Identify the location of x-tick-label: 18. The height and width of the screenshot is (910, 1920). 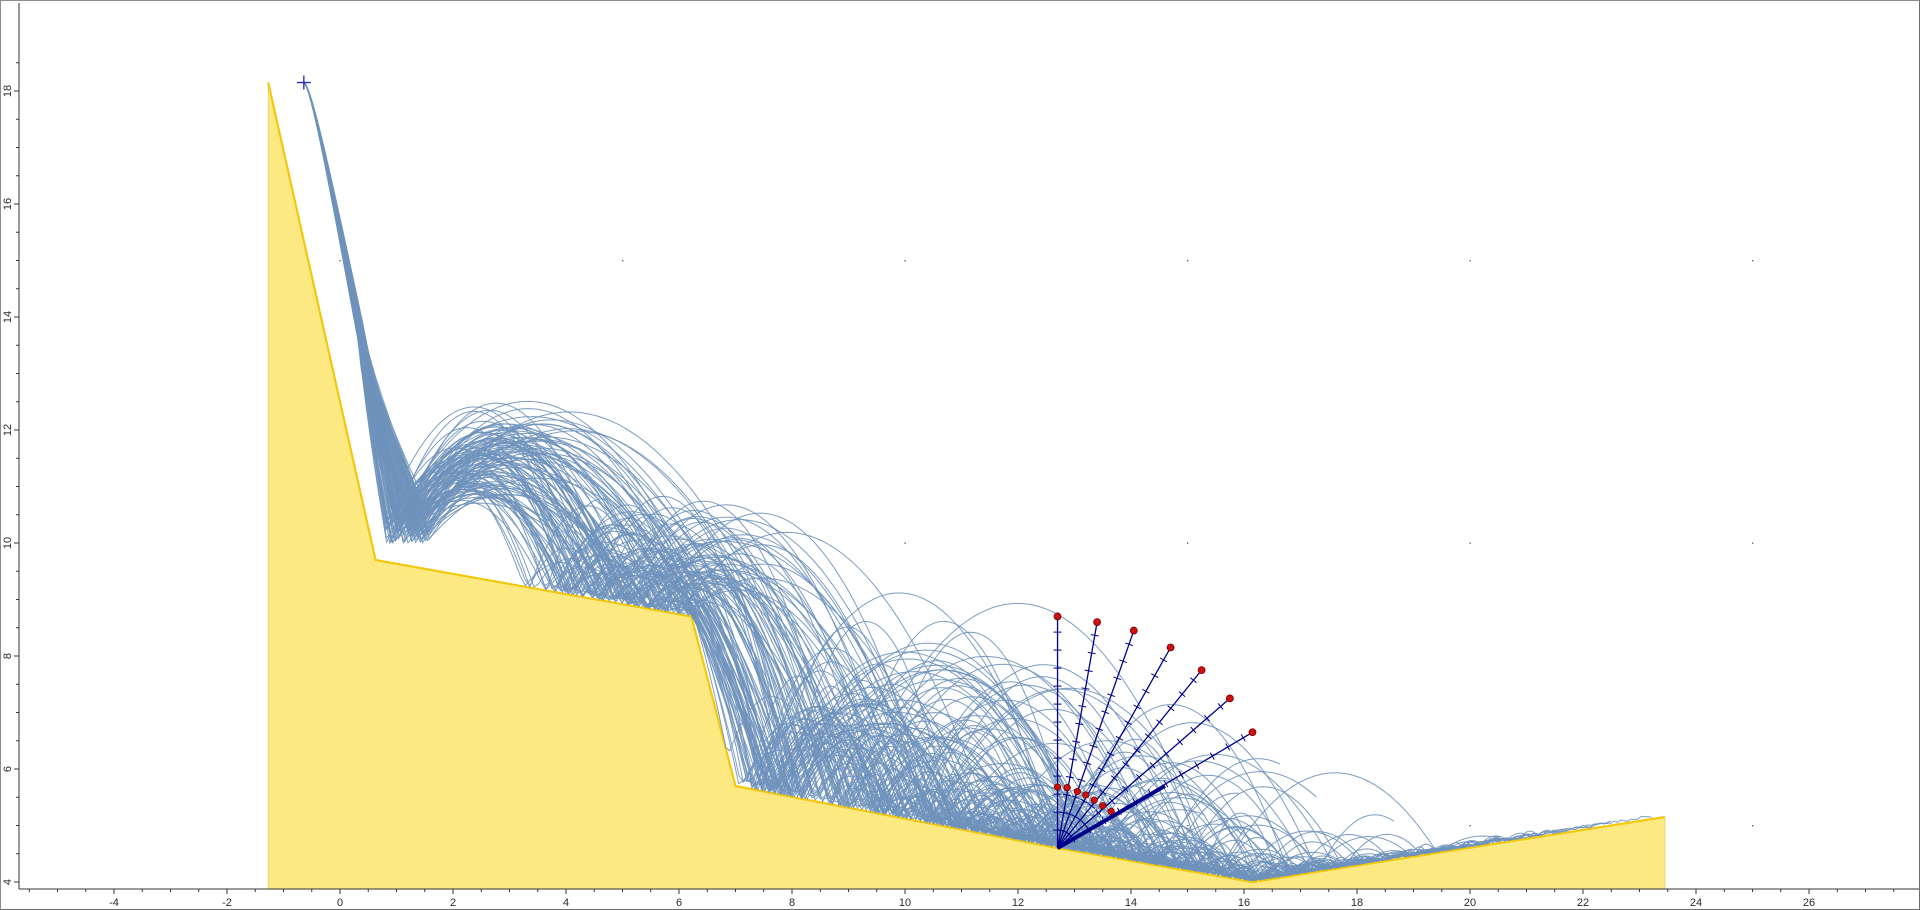
(1357, 903).